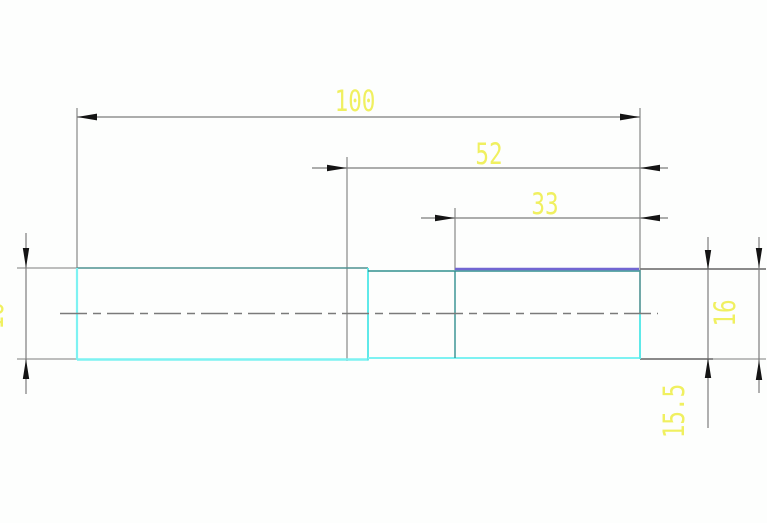 This screenshot has height=523, width=767. Describe the element at coordinates (355, 101) in the screenshot. I see `dimension-text-100: 100` at that location.